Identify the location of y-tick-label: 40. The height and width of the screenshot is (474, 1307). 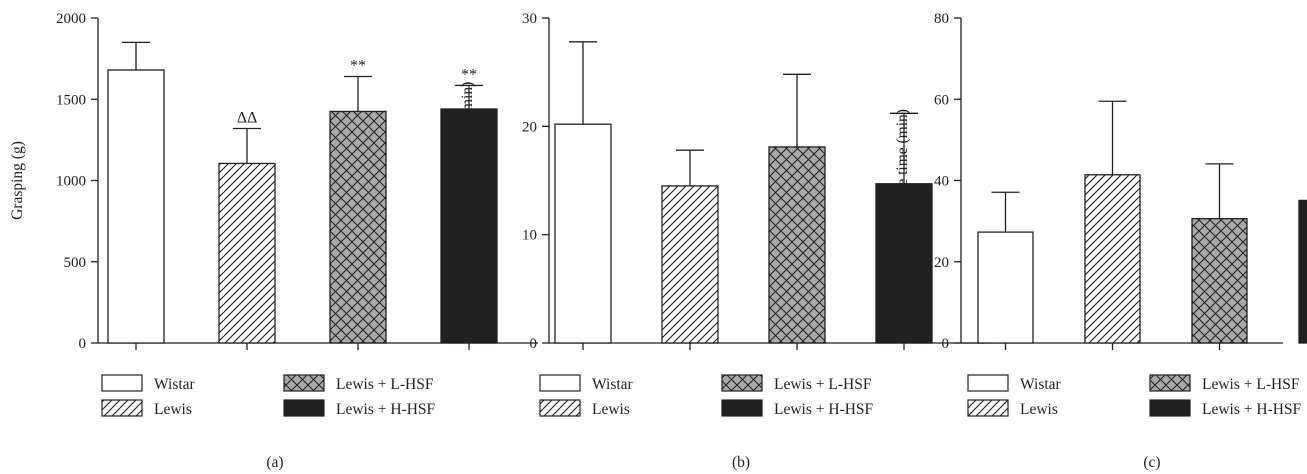
(941, 182).